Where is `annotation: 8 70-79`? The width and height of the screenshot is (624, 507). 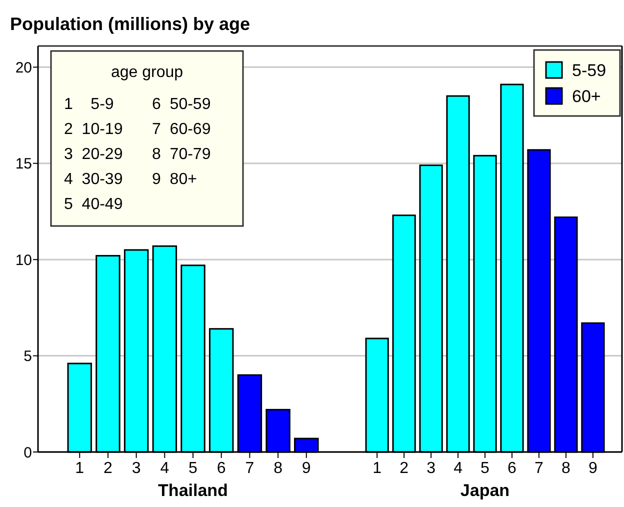
annotation: 8 70-79 is located at coordinates (181, 154).